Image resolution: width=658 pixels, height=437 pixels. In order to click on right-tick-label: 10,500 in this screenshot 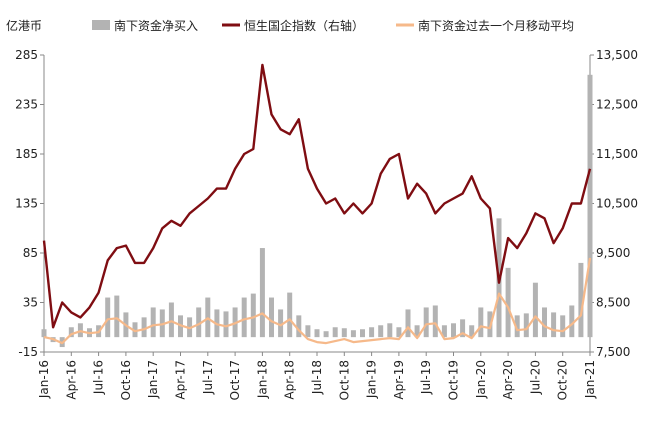, I will do `click(617, 204)`.